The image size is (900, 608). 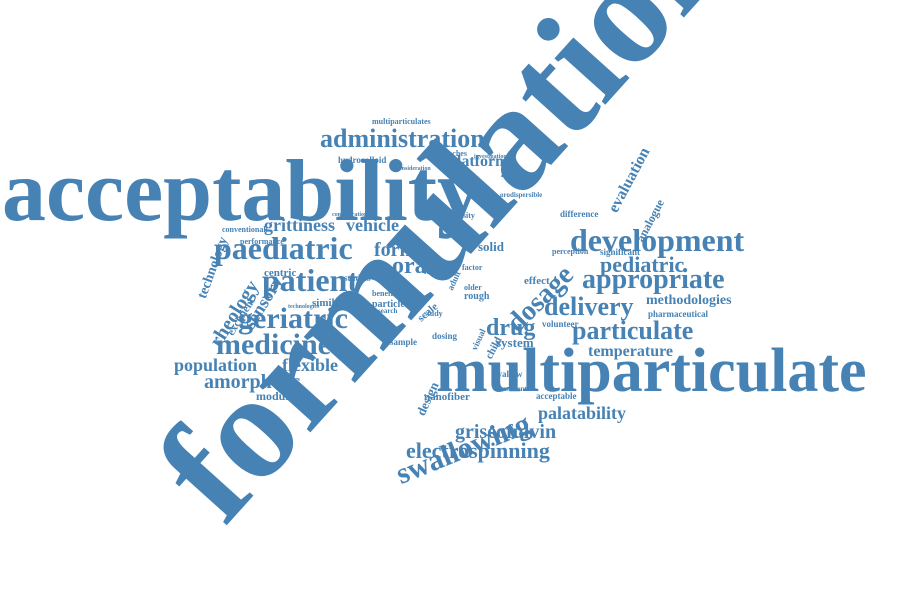 I want to click on word-effect: effect, so click(x=537, y=281).